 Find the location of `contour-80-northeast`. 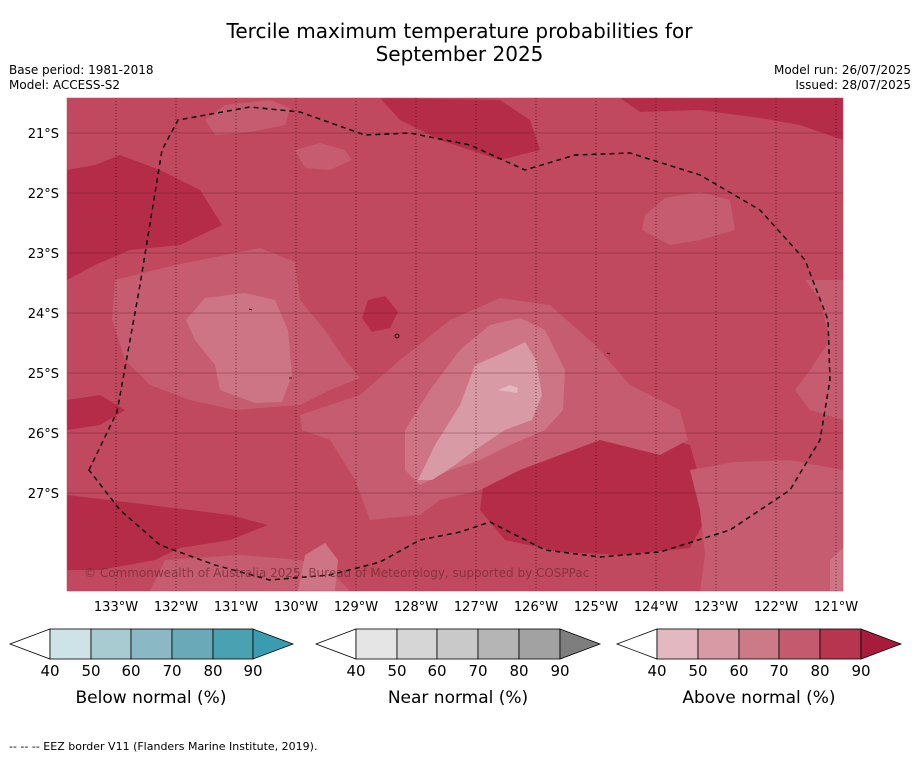

contour-80-northeast is located at coordinates (781, 119).